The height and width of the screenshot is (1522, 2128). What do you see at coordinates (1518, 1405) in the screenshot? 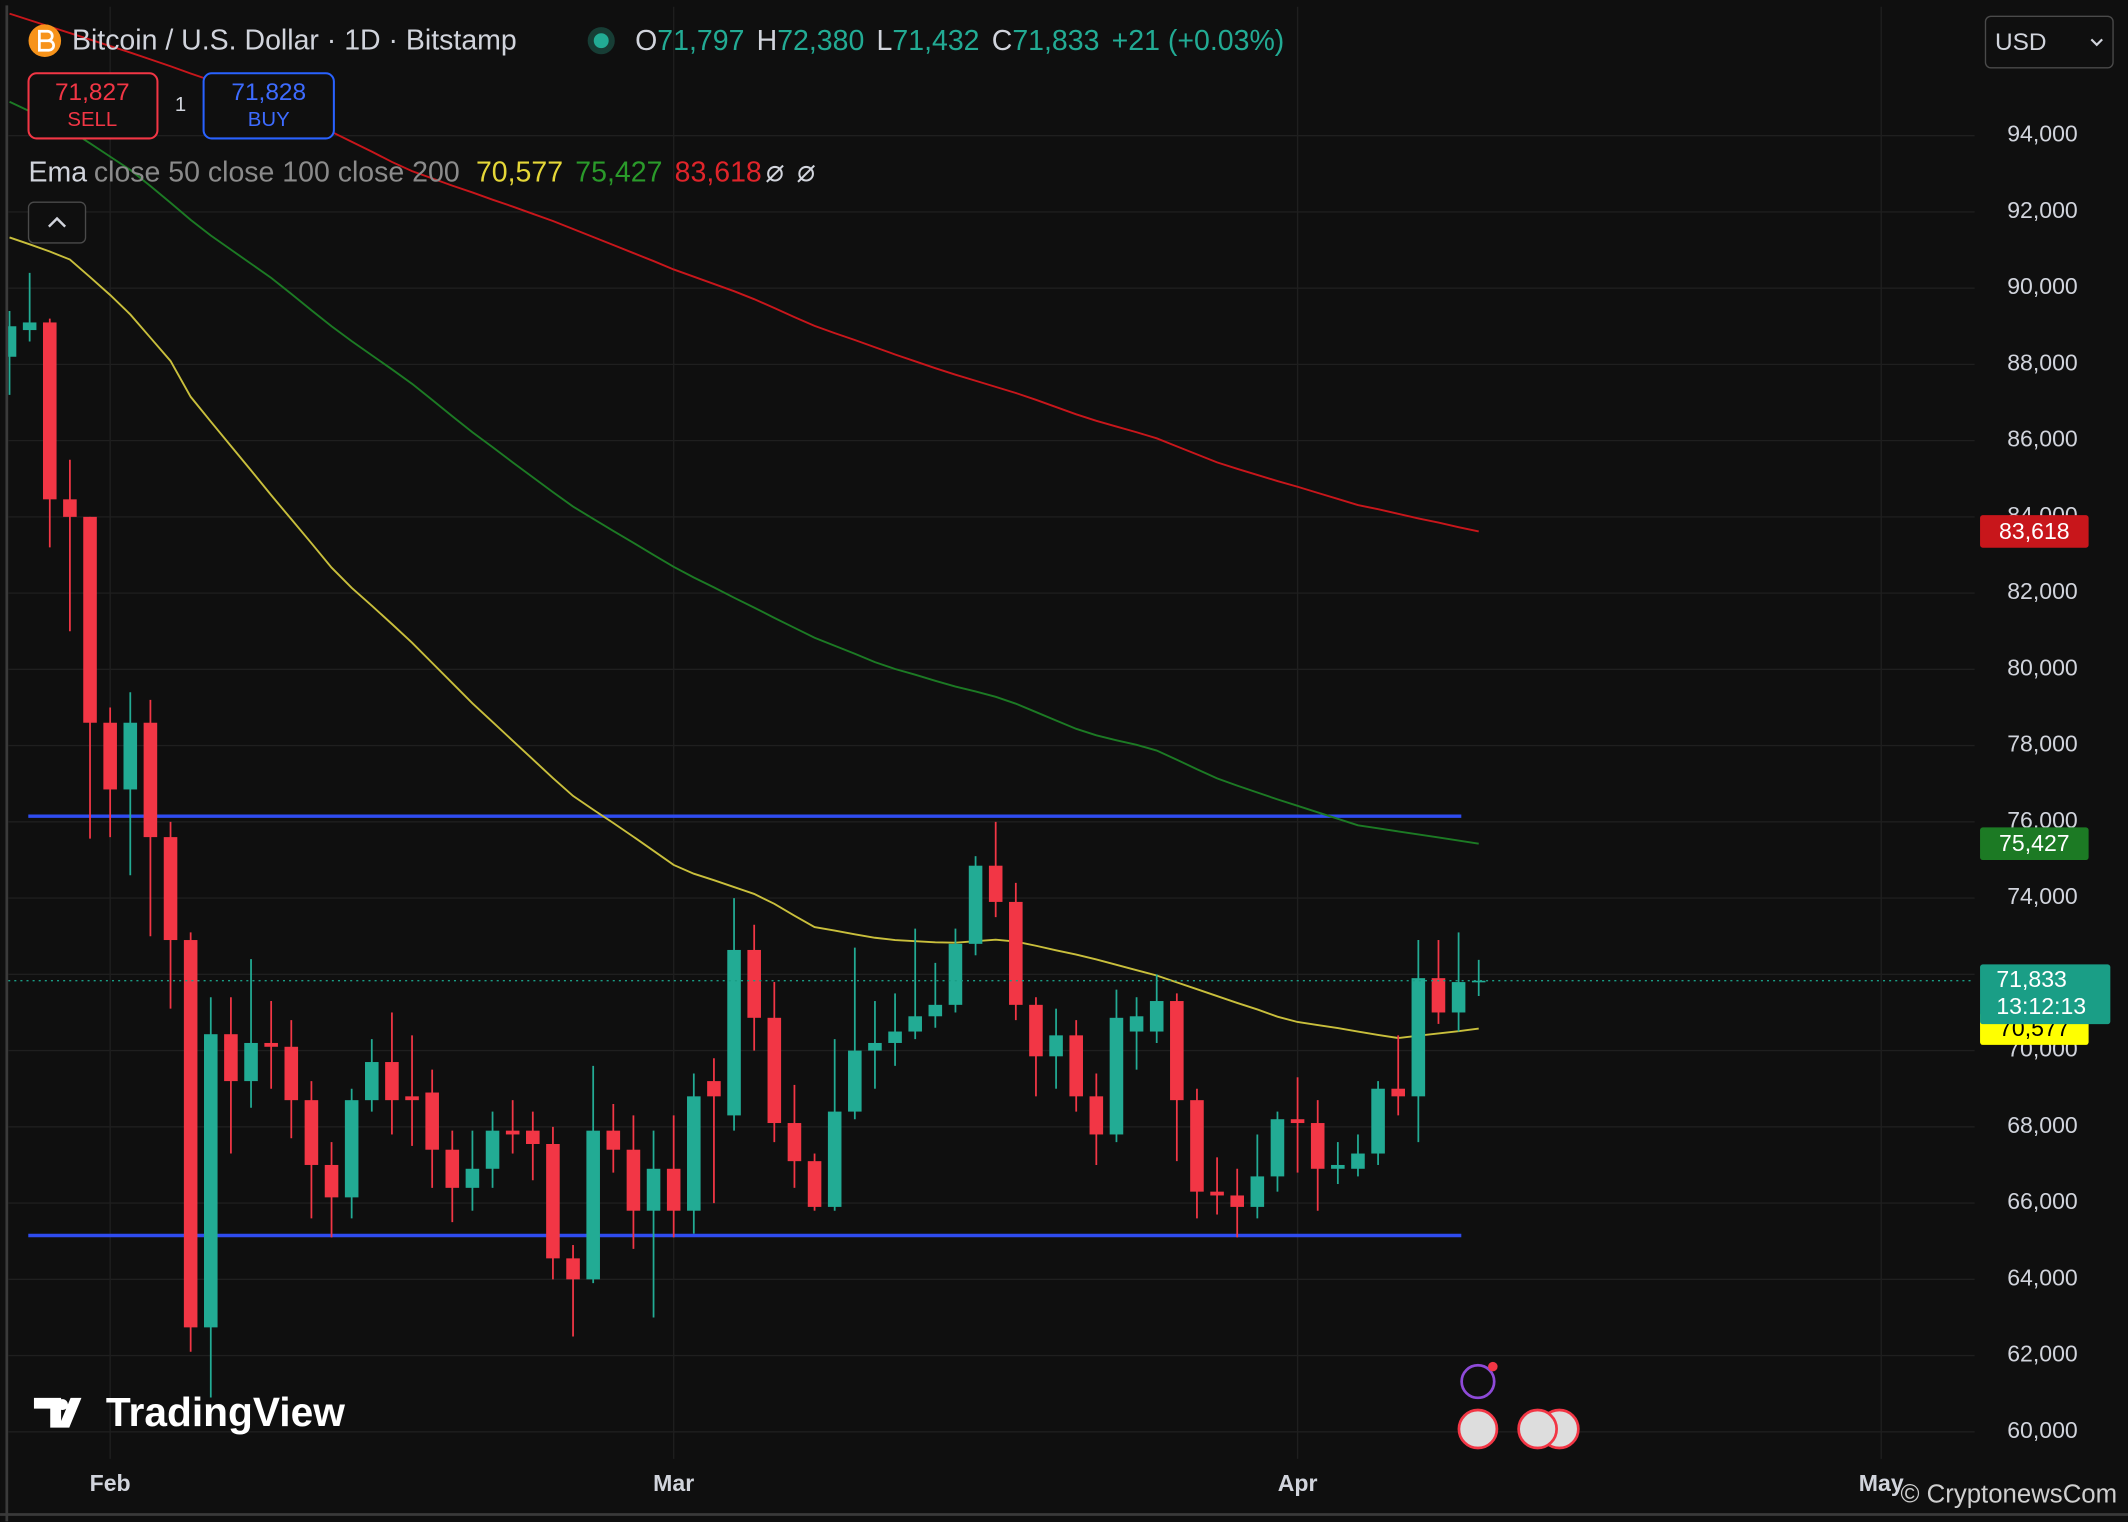
I see `event-icons` at bounding box center [1518, 1405].